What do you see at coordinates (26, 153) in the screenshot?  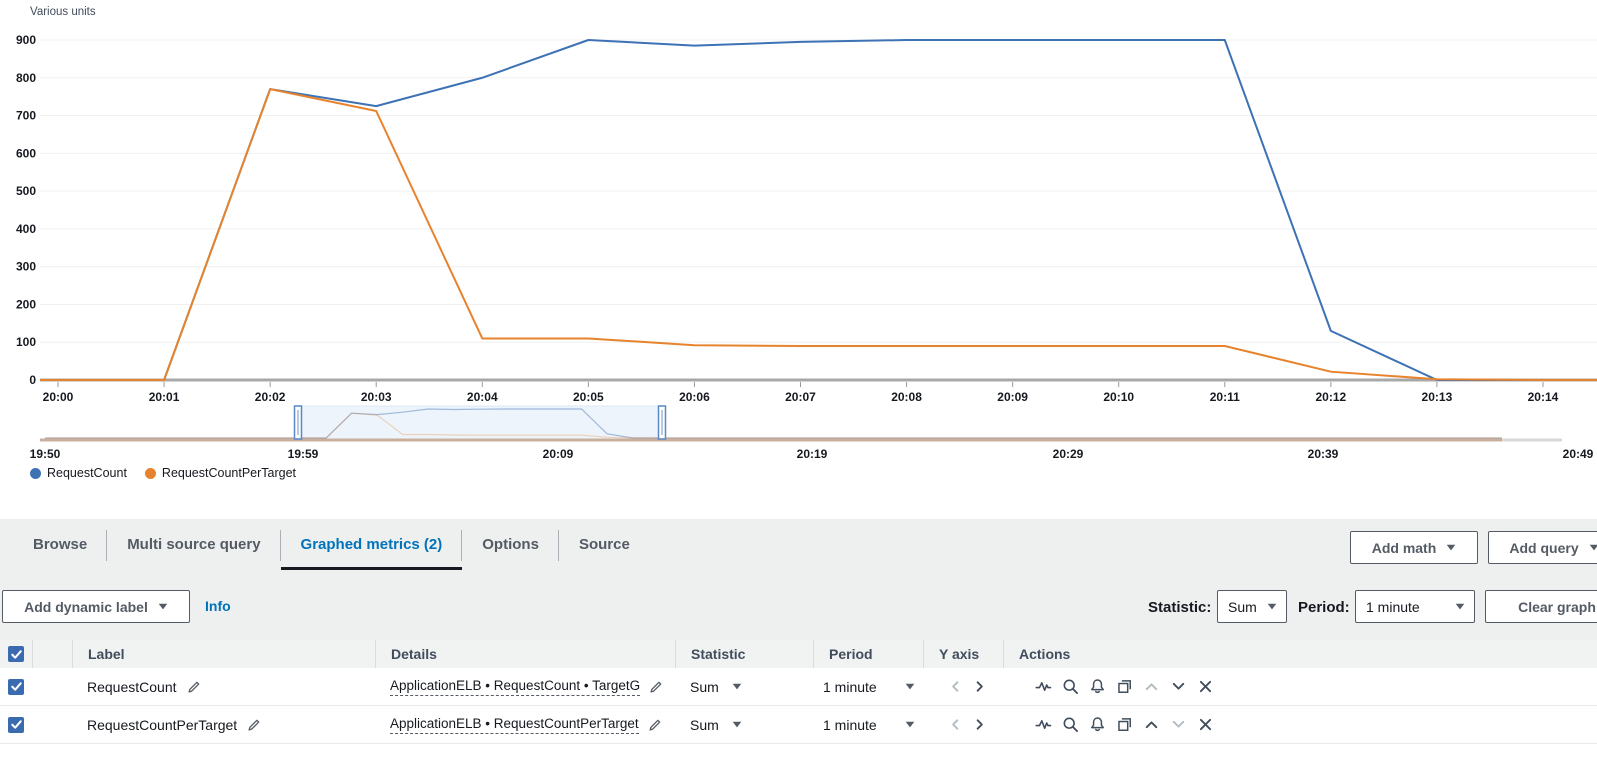 I see `svg-text: 600` at bounding box center [26, 153].